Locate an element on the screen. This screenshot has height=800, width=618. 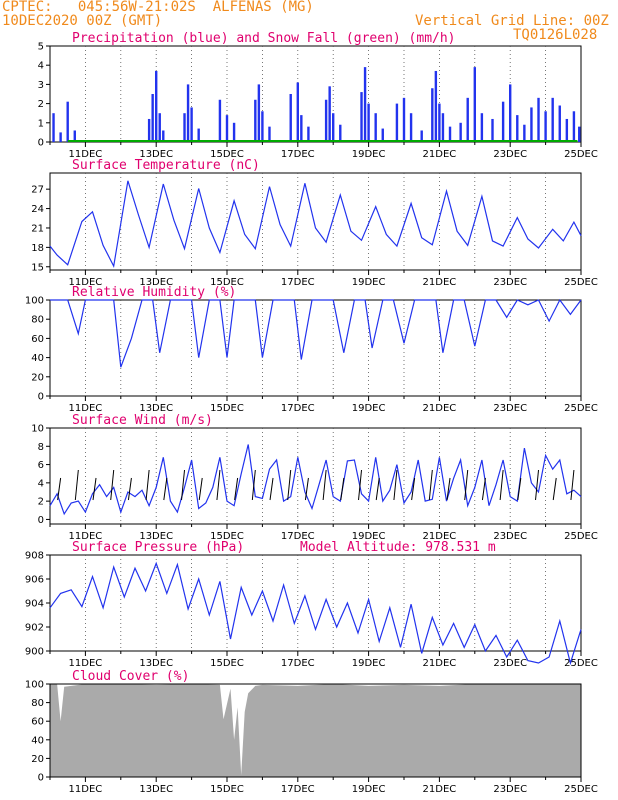
y-tick-label: 906 is located at coordinates (34, 580).